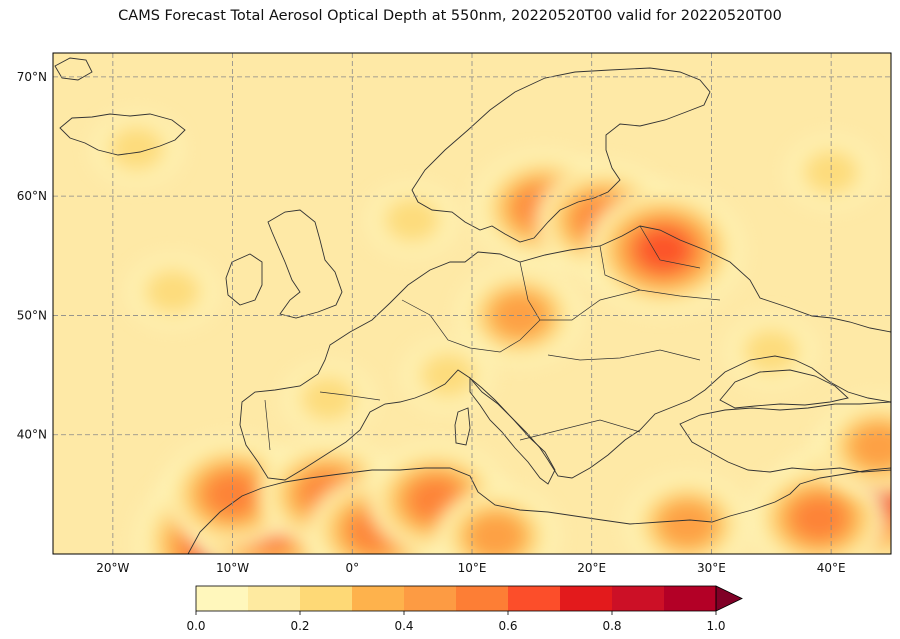 This screenshot has height=639, width=900. I want to click on turkey-outline, so click(785, 437).